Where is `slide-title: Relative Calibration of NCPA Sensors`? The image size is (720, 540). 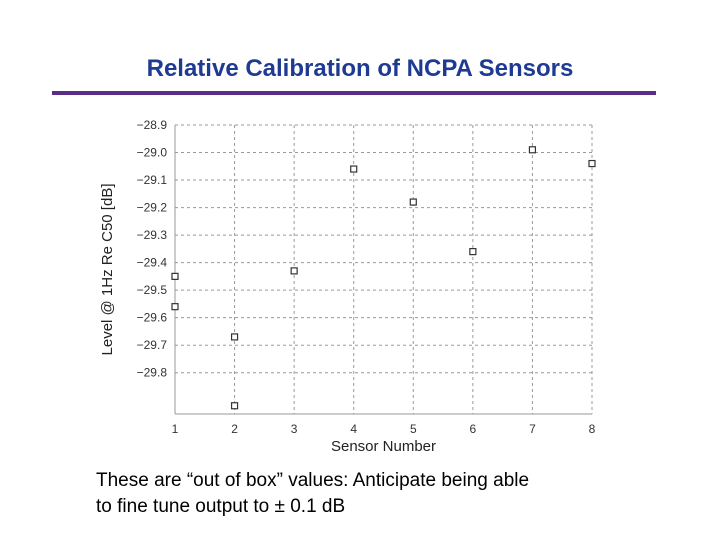 slide-title: Relative Calibration of NCPA Sensors is located at coordinates (360, 68).